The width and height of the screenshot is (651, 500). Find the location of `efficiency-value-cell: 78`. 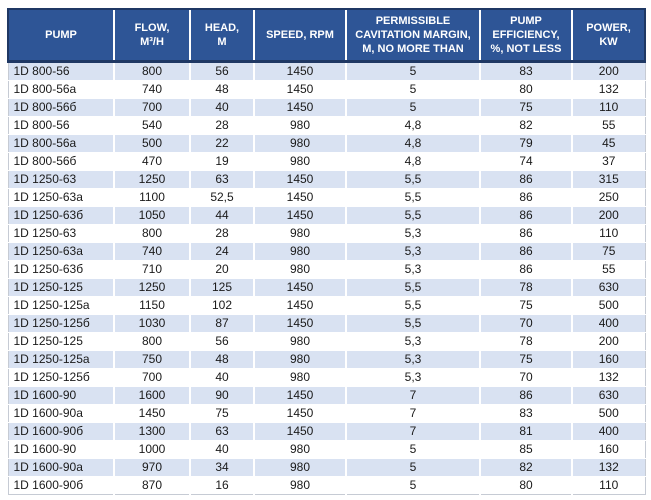

efficiency-value-cell: 78 is located at coordinates (525, 287).